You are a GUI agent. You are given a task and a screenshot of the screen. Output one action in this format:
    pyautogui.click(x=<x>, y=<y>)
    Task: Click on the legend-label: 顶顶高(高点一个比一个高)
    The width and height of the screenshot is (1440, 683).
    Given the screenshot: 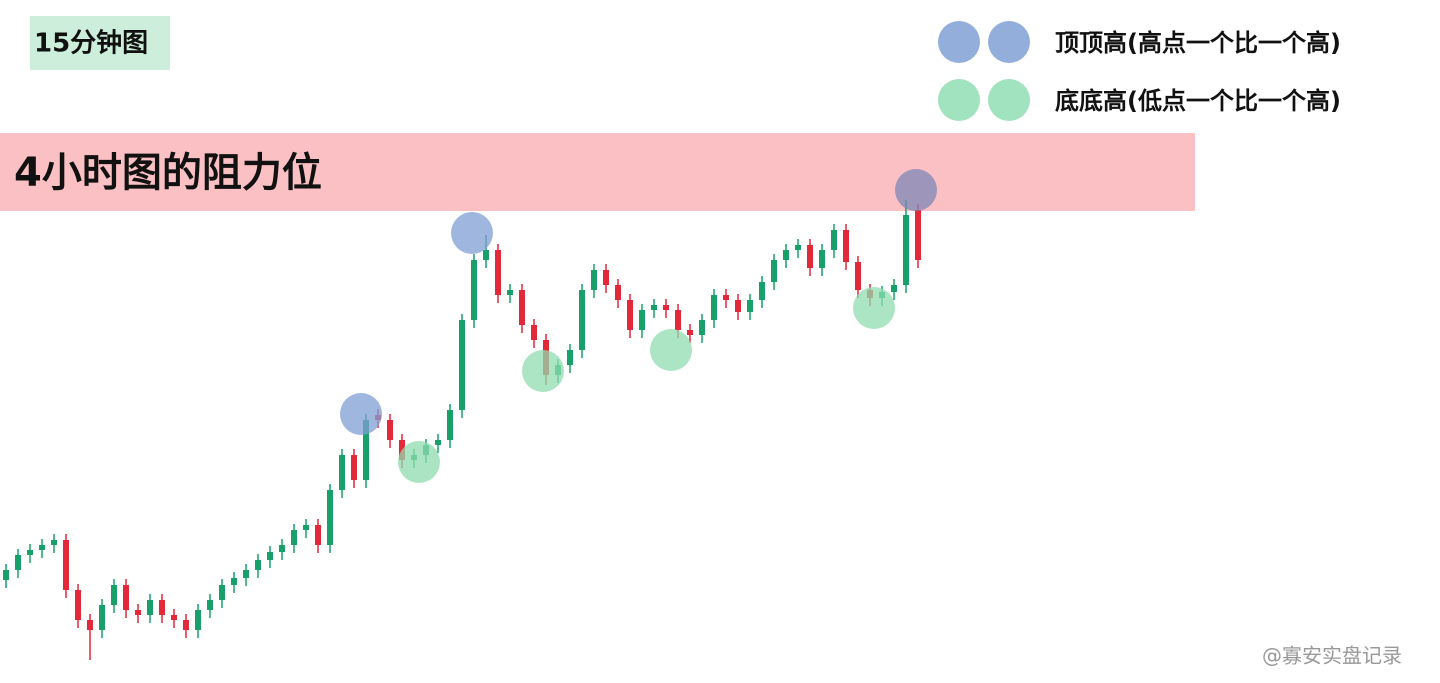 What is the action you would take?
    pyautogui.click(x=1198, y=43)
    